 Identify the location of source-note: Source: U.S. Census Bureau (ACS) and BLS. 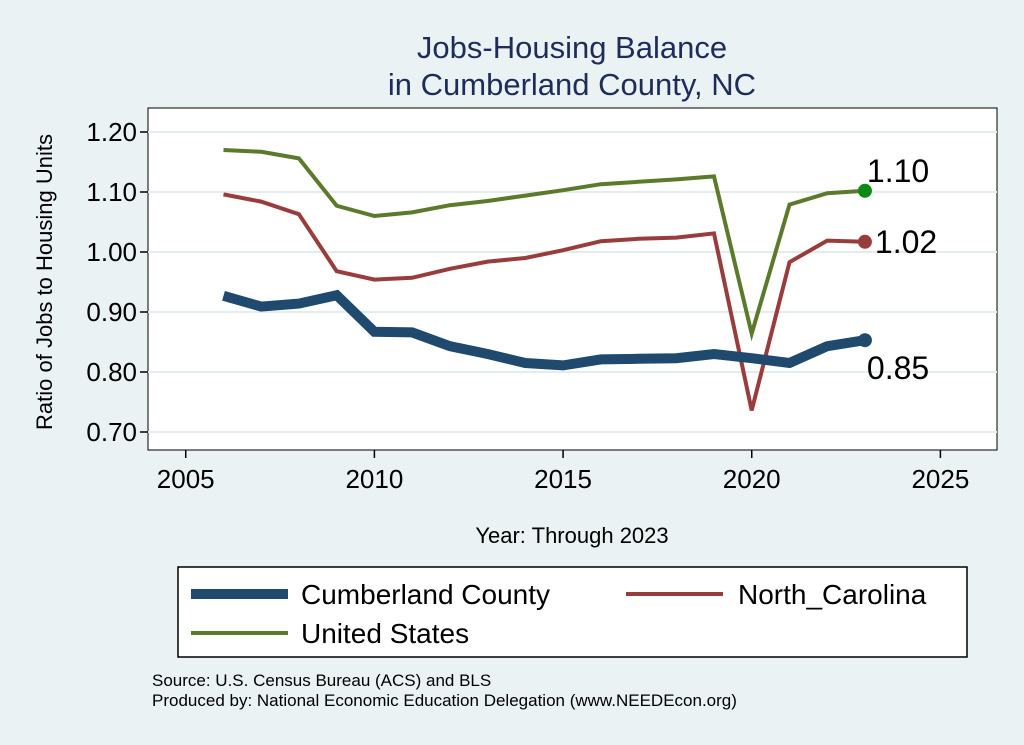
(321, 680).